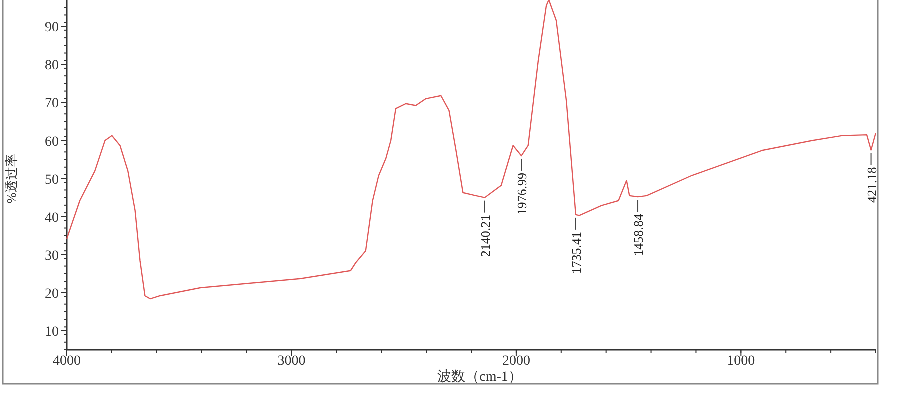 The width and height of the screenshot is (900, 396). What do you see at coordinates (522, 194) in the screenshot?
I see `annotation: 1976.99` at bounding box center [522, 194].